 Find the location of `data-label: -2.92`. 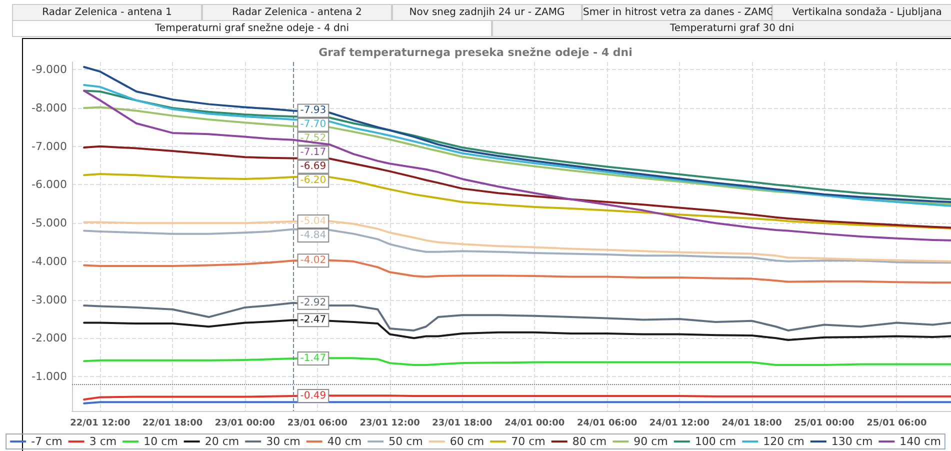

data-label: -2.92 is located at coordinates (313, 302).